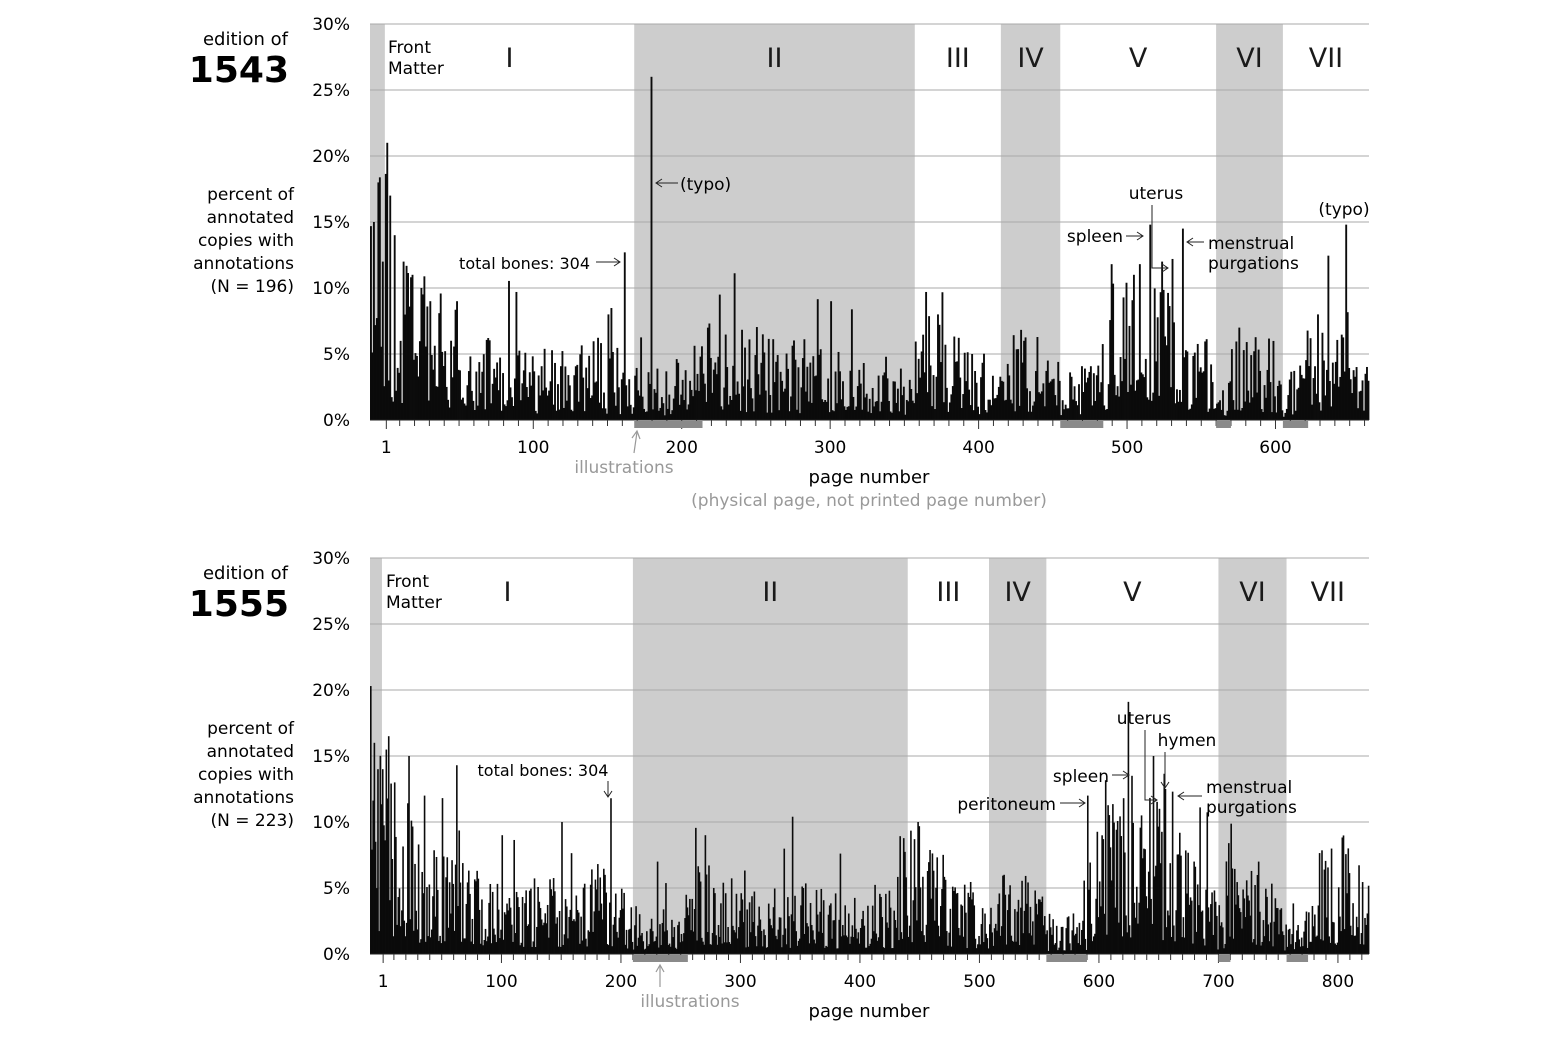 The width and height of the screenshot is (1557, 1038). Describe the element at coordinates (331, 289) in the screenshot. I see `y-tick-label: 10%` at that location.